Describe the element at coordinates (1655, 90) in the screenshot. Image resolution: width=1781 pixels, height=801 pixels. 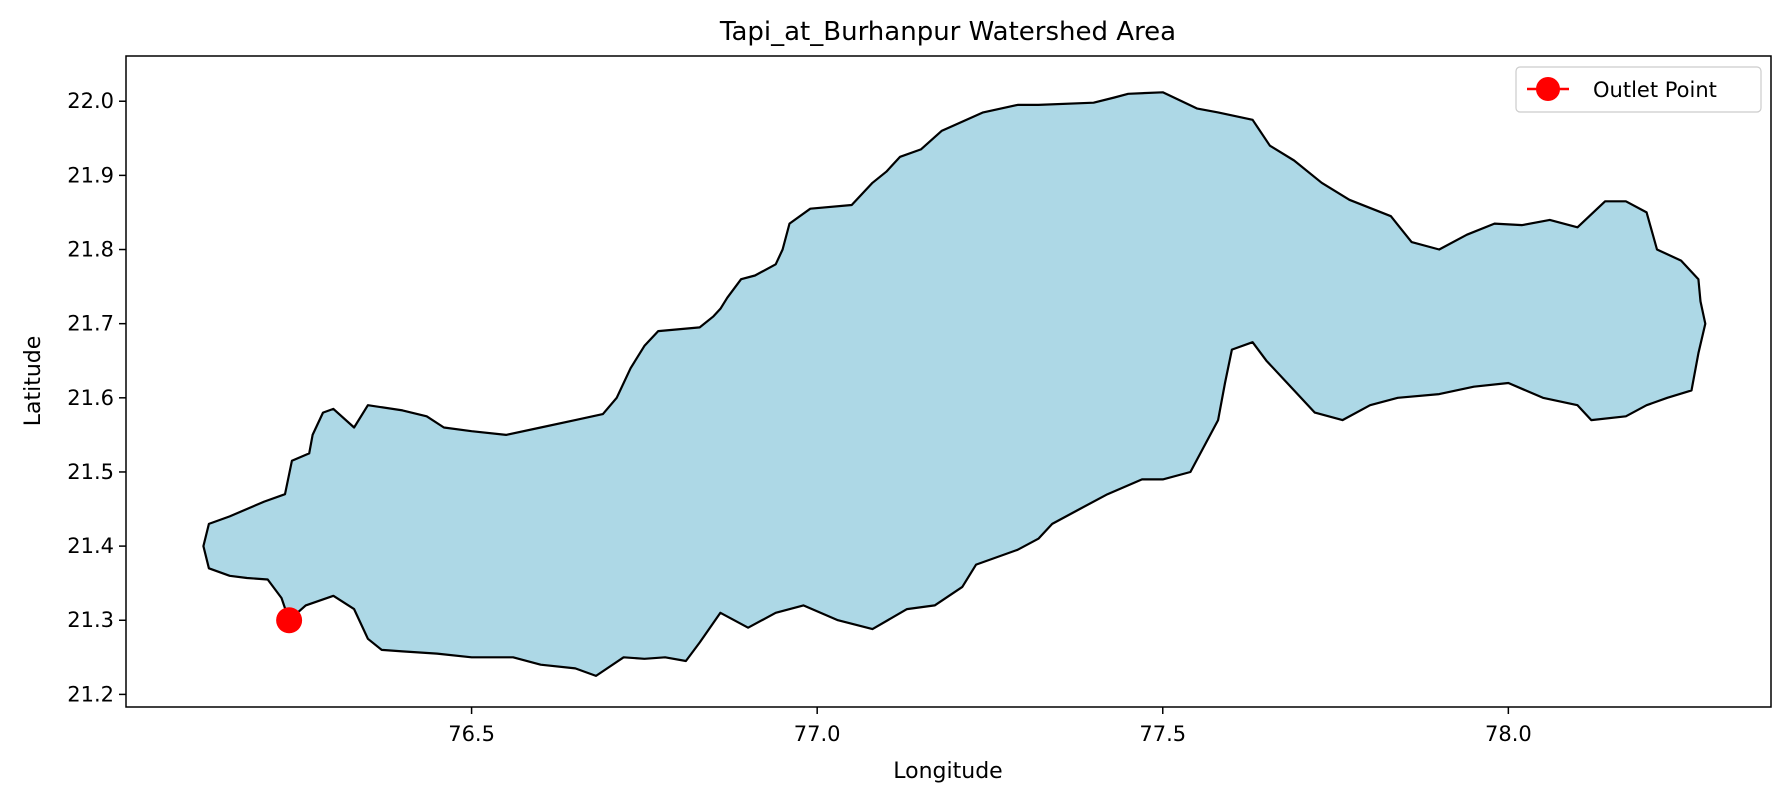
I see `legend-outlet-label: Outlet Point` at that location.